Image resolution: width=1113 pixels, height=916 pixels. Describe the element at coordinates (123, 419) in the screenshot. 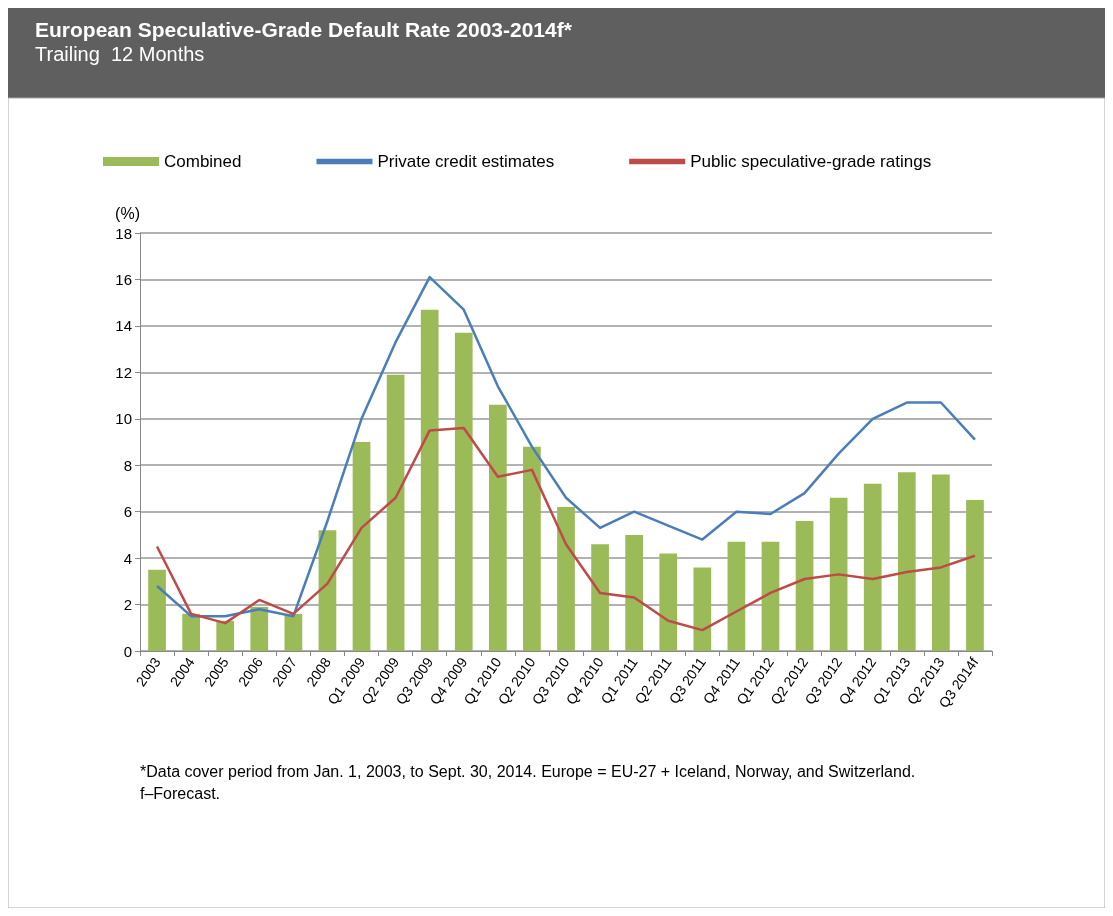

I see `y-tick-label: 10` at that location.